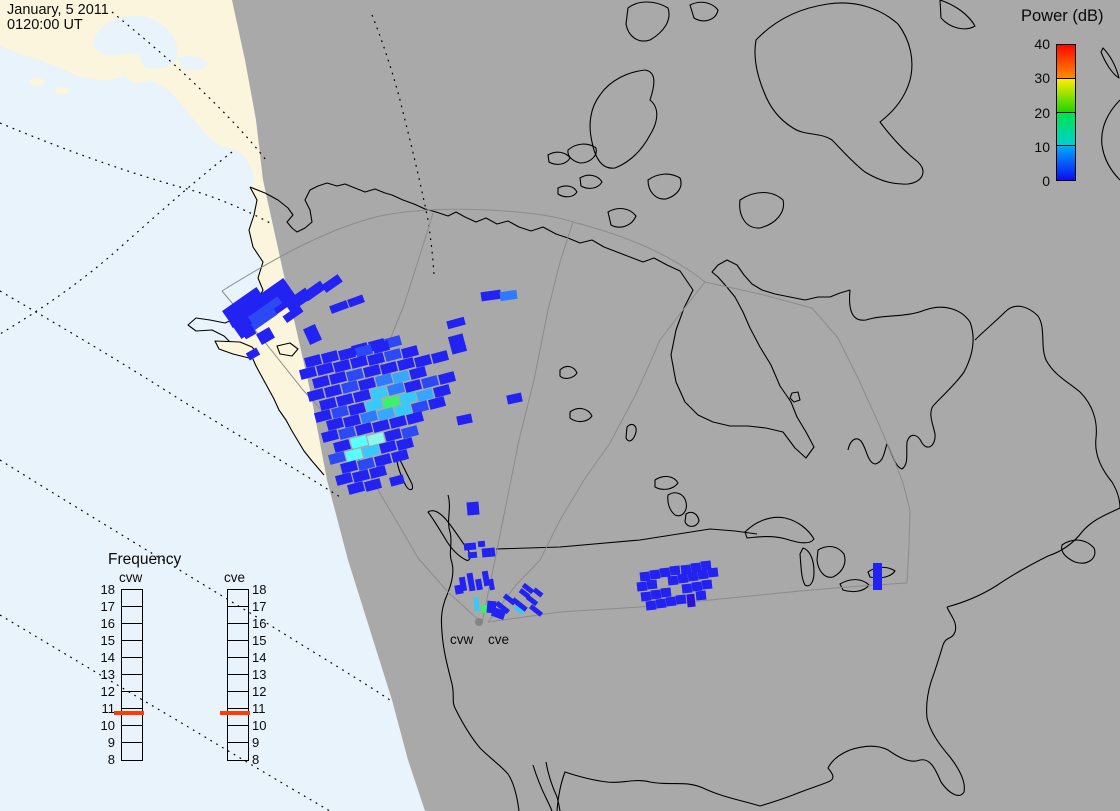  What do you see at coordinates (235, 577) in the screenshot?
I see `frequency-column-label-cve: cve` at bounding box center [235, 577].